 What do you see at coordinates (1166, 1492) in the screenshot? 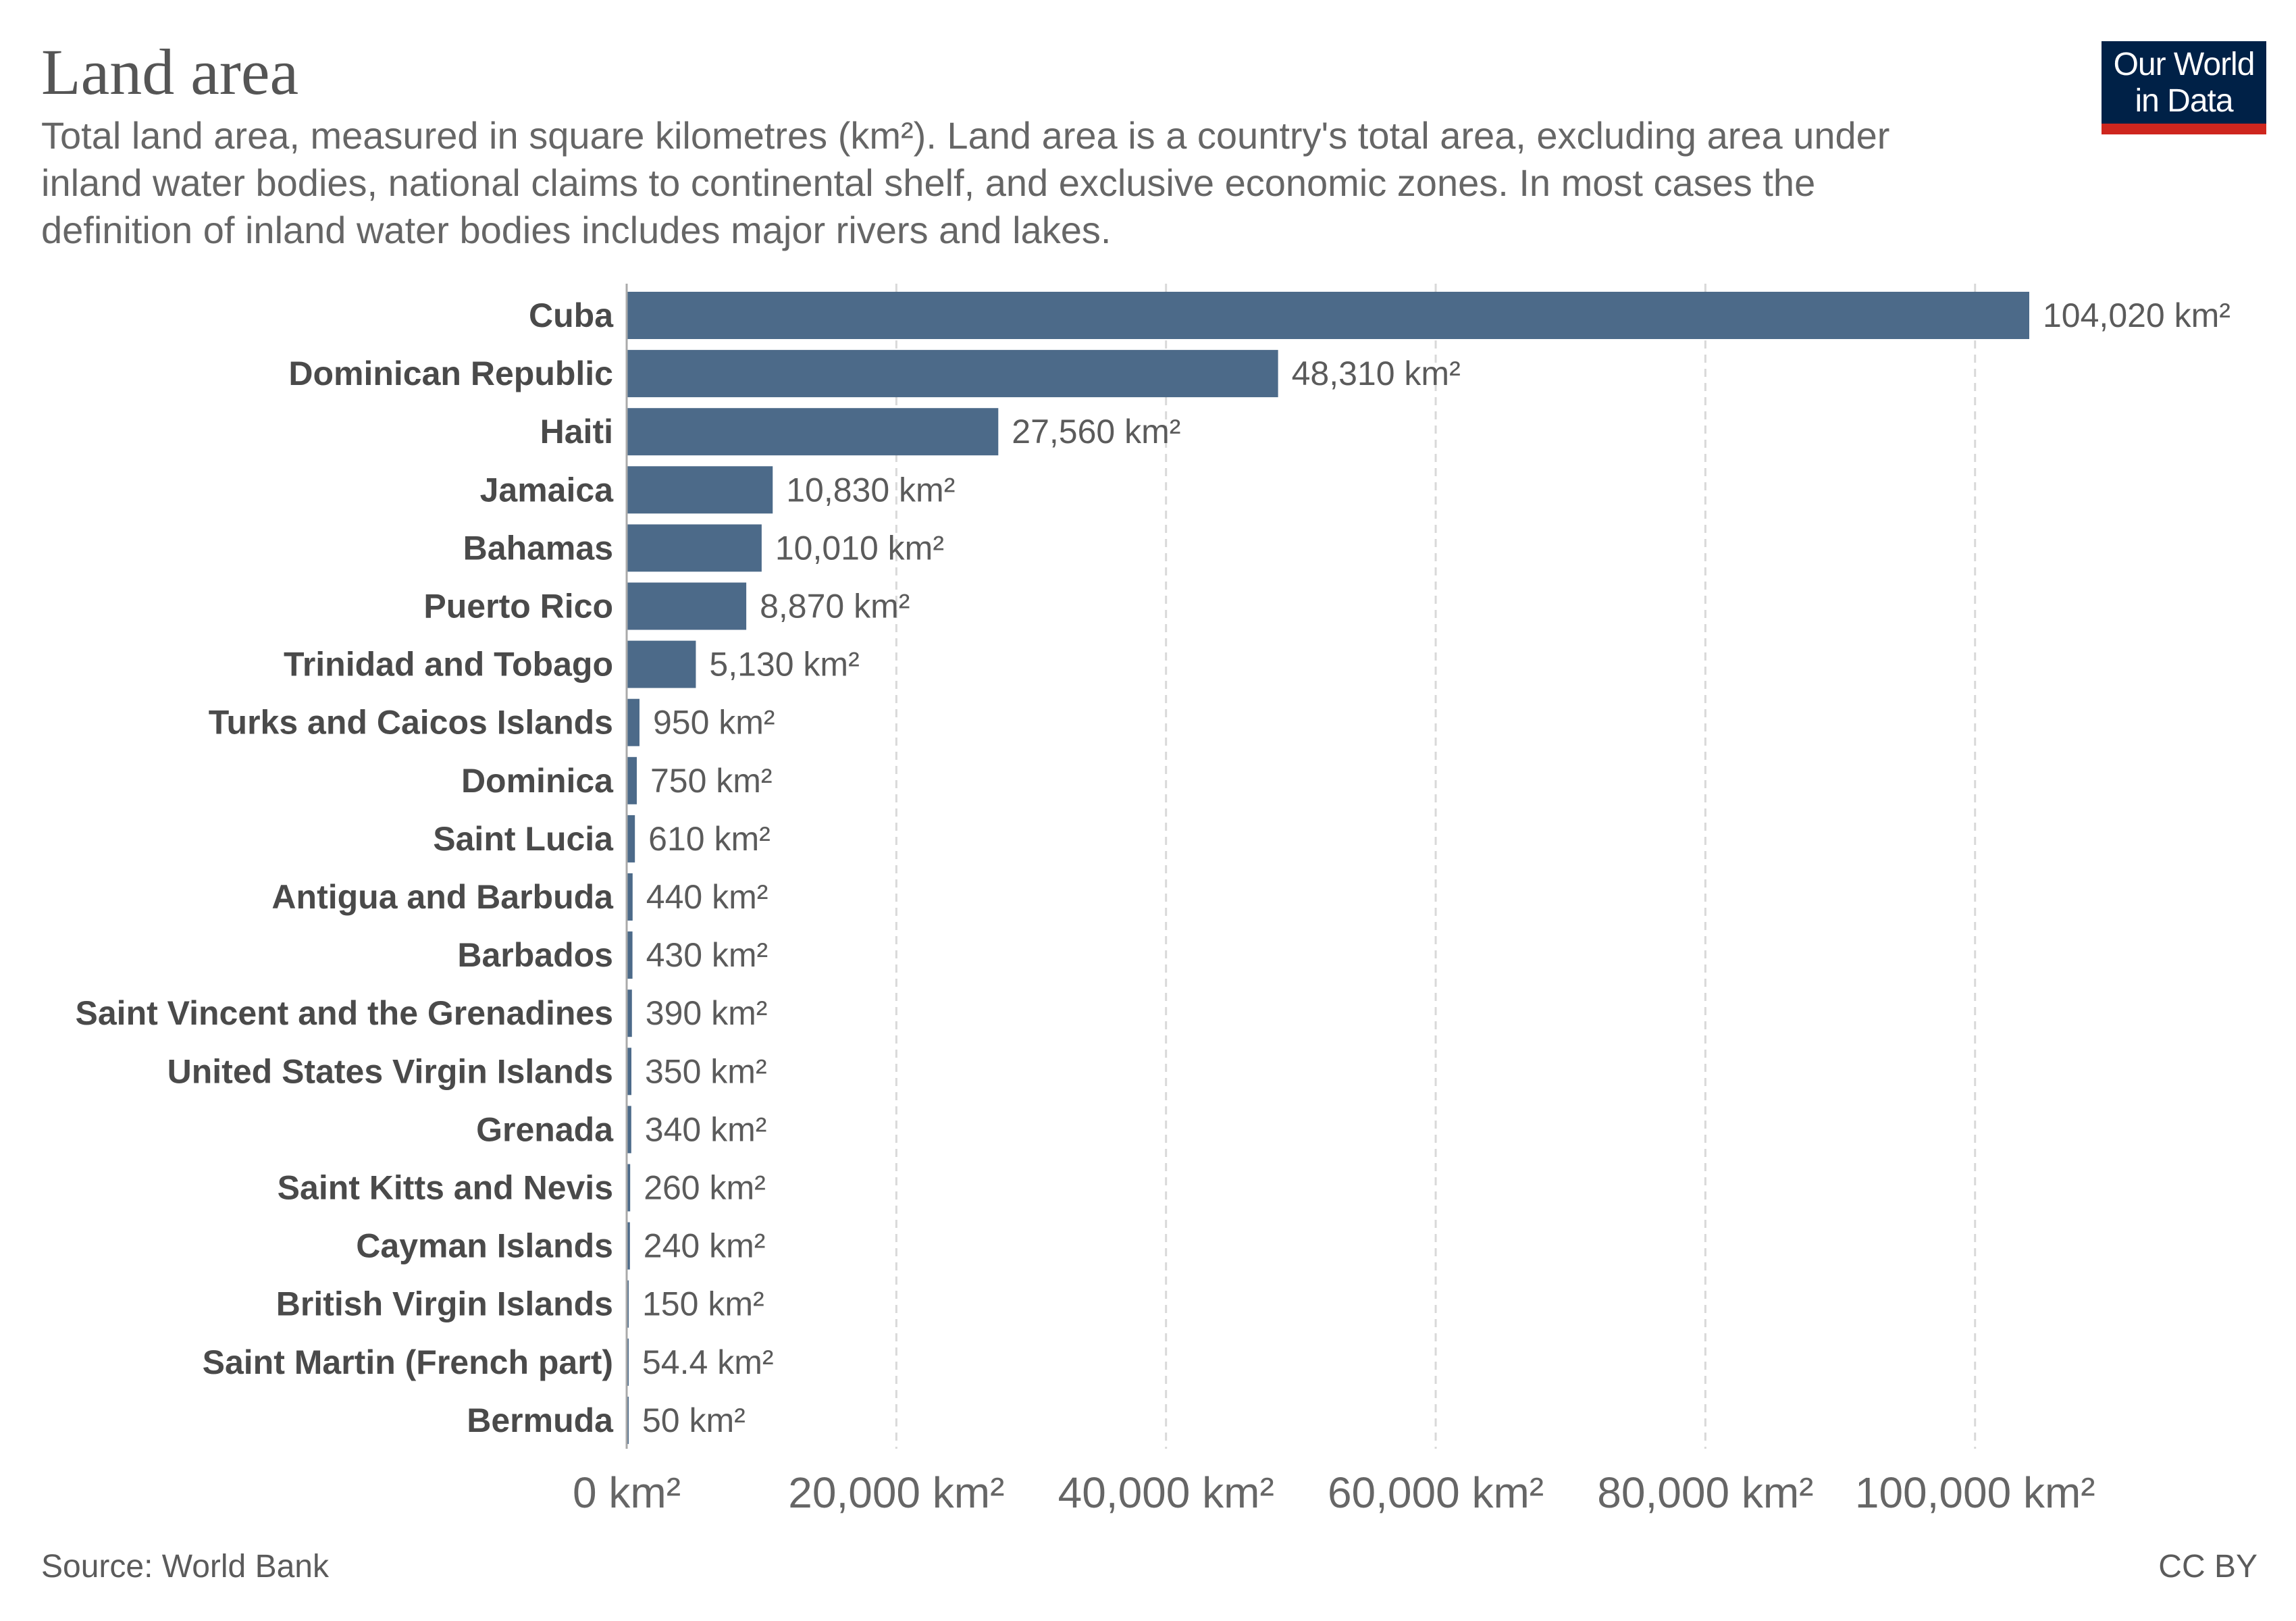
I see `x-tick-label: 40,000 km²` at bounding box center [1166, 1492].